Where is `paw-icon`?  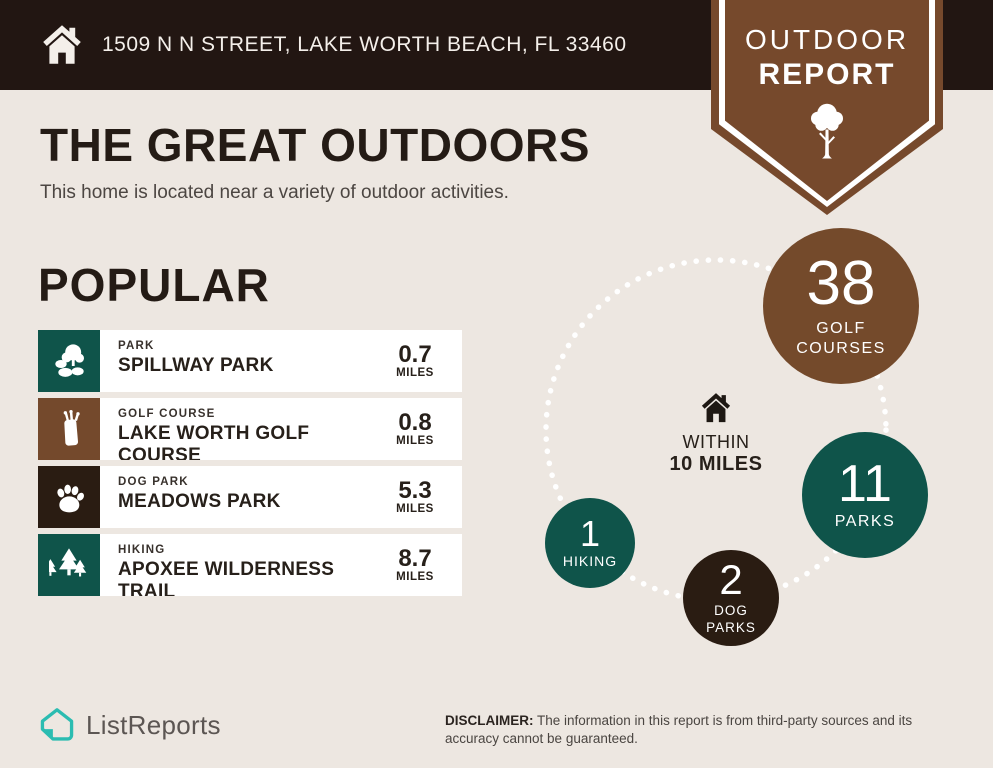
paw-icon is located at coordinates (69, 497).